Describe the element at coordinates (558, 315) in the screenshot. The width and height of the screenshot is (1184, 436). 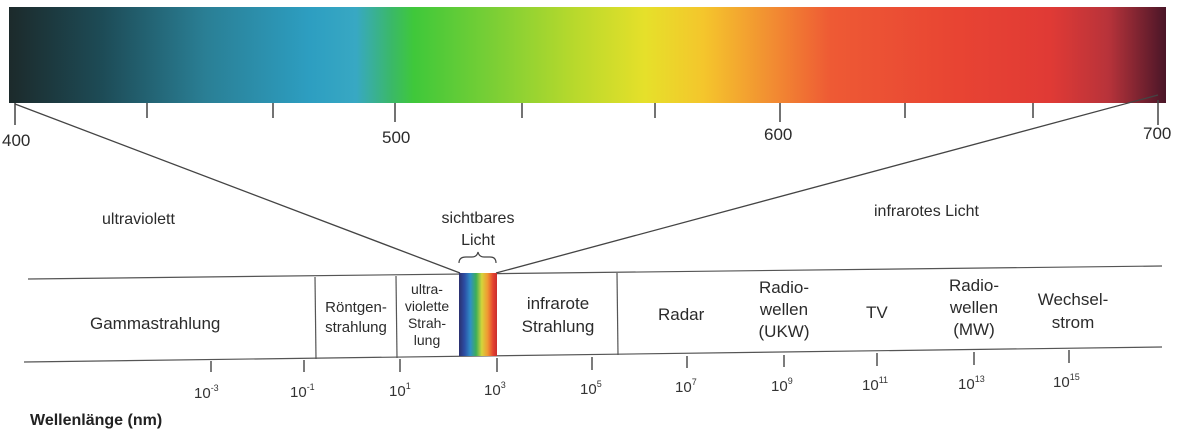
I see `band-infrared: infrarote Strahlung` at that location.